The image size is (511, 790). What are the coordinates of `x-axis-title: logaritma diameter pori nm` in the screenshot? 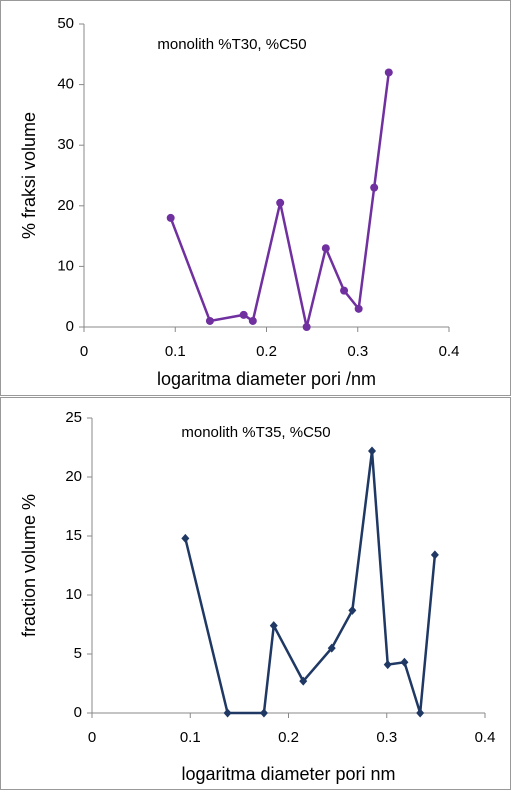 It's located at (288, 774).